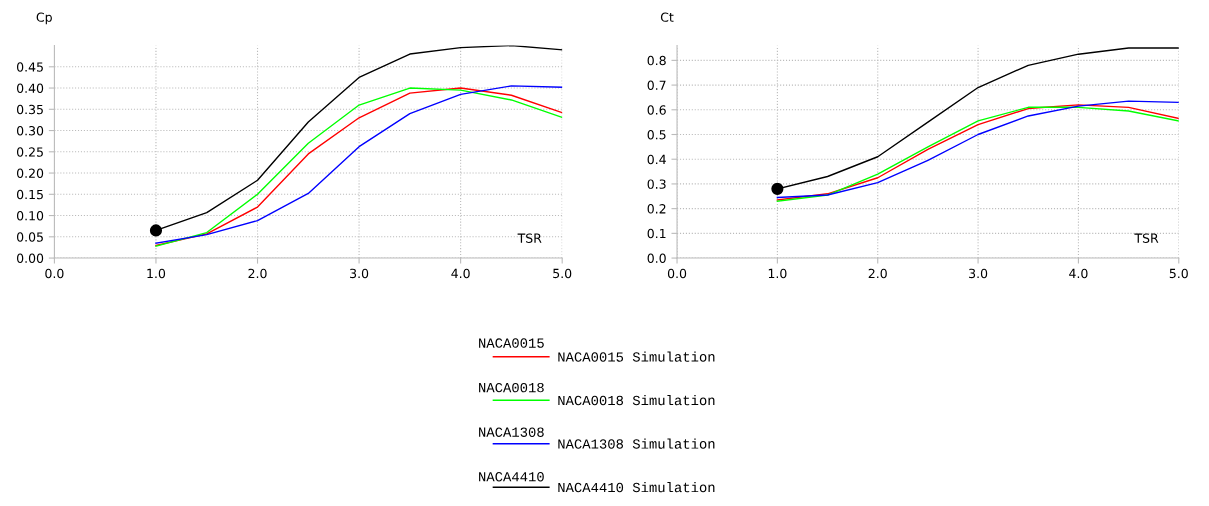 This screenshot has width=1209, height=506. What do you see at coordinates (30, 131) in the screenshot?
I see `y-tick-label: 0.30` at bounding box center [30, 131].